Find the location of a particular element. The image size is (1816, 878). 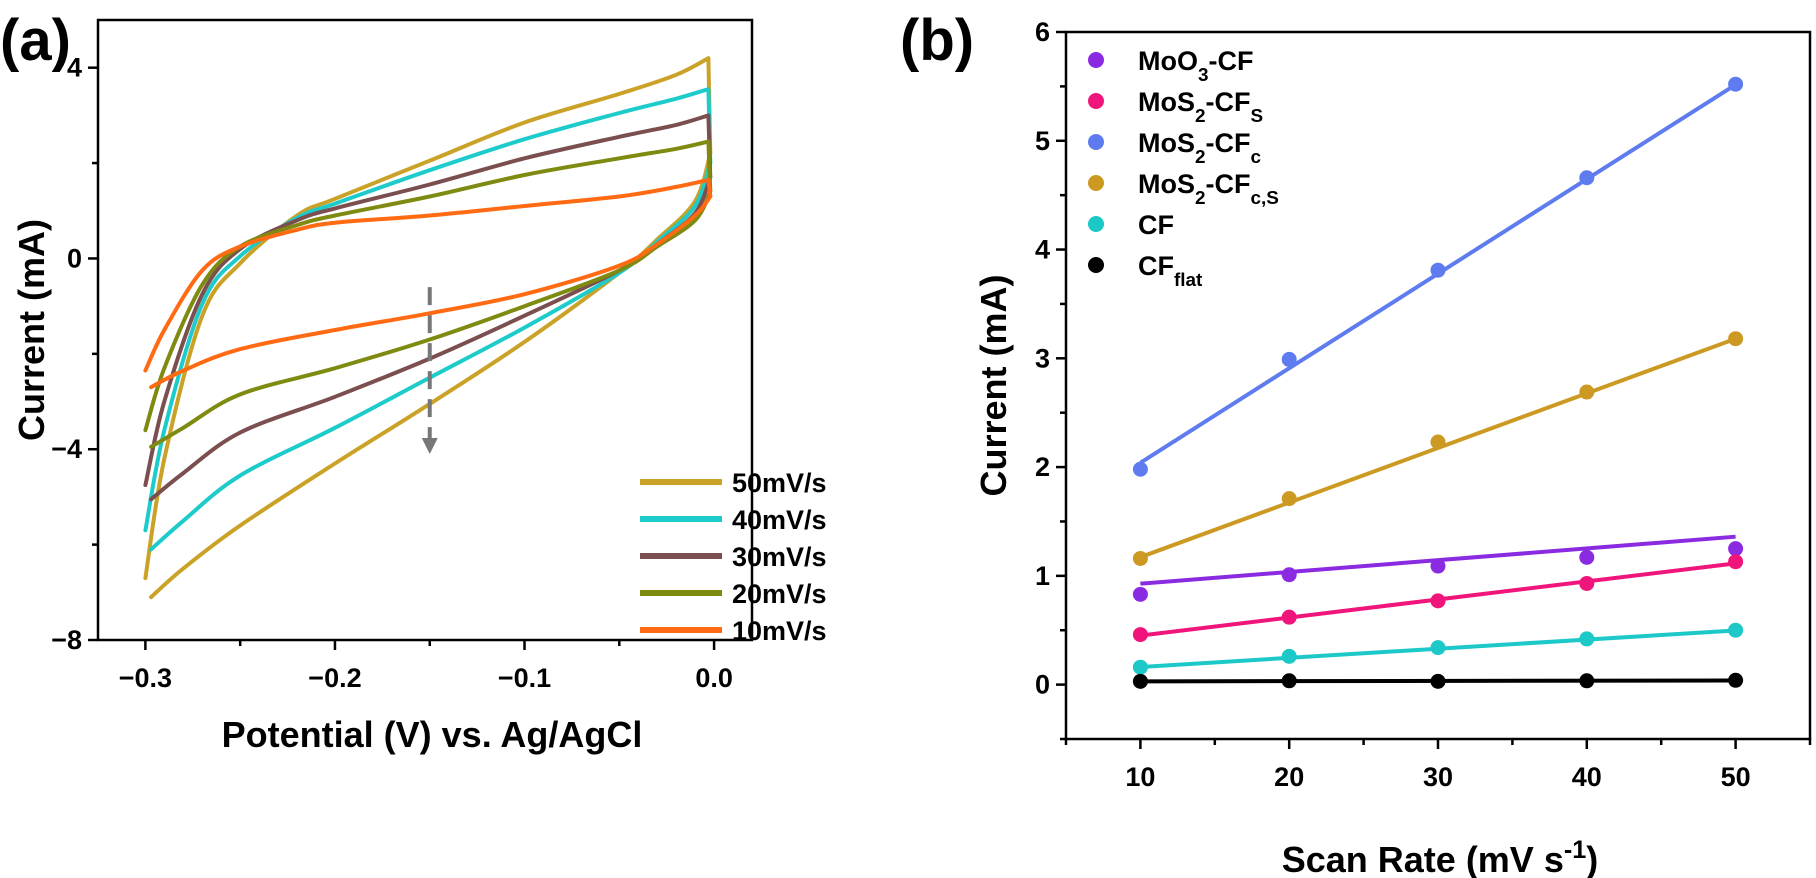

chart-b-x-tick-label: 20 is located at coordinates (1289, 777).